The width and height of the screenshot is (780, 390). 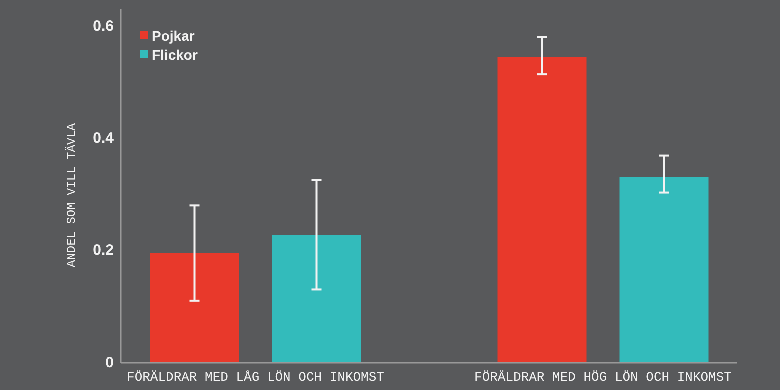 I want to click on y-tick-label: 0.2, so click(x=103, y=251).